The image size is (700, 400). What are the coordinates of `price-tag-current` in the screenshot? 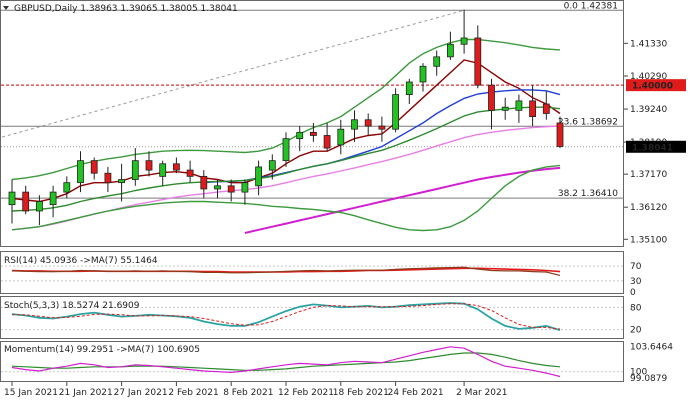 It's located at (656, 146).